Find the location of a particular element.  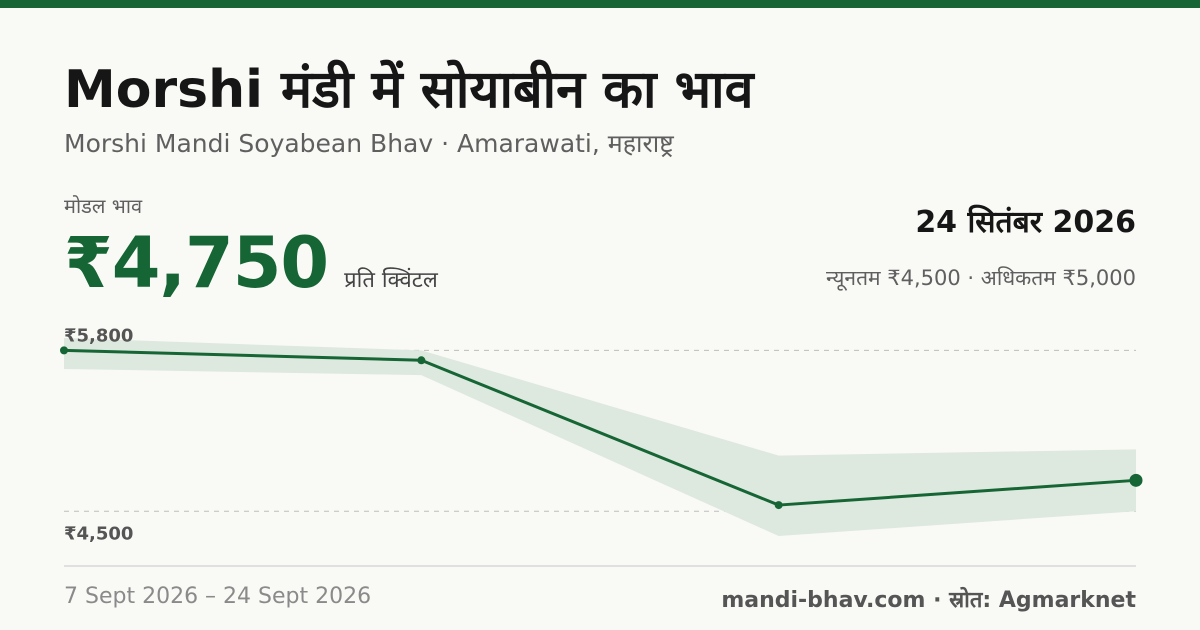

price-label: मोडल भाव is located at coordinates (103, 206).